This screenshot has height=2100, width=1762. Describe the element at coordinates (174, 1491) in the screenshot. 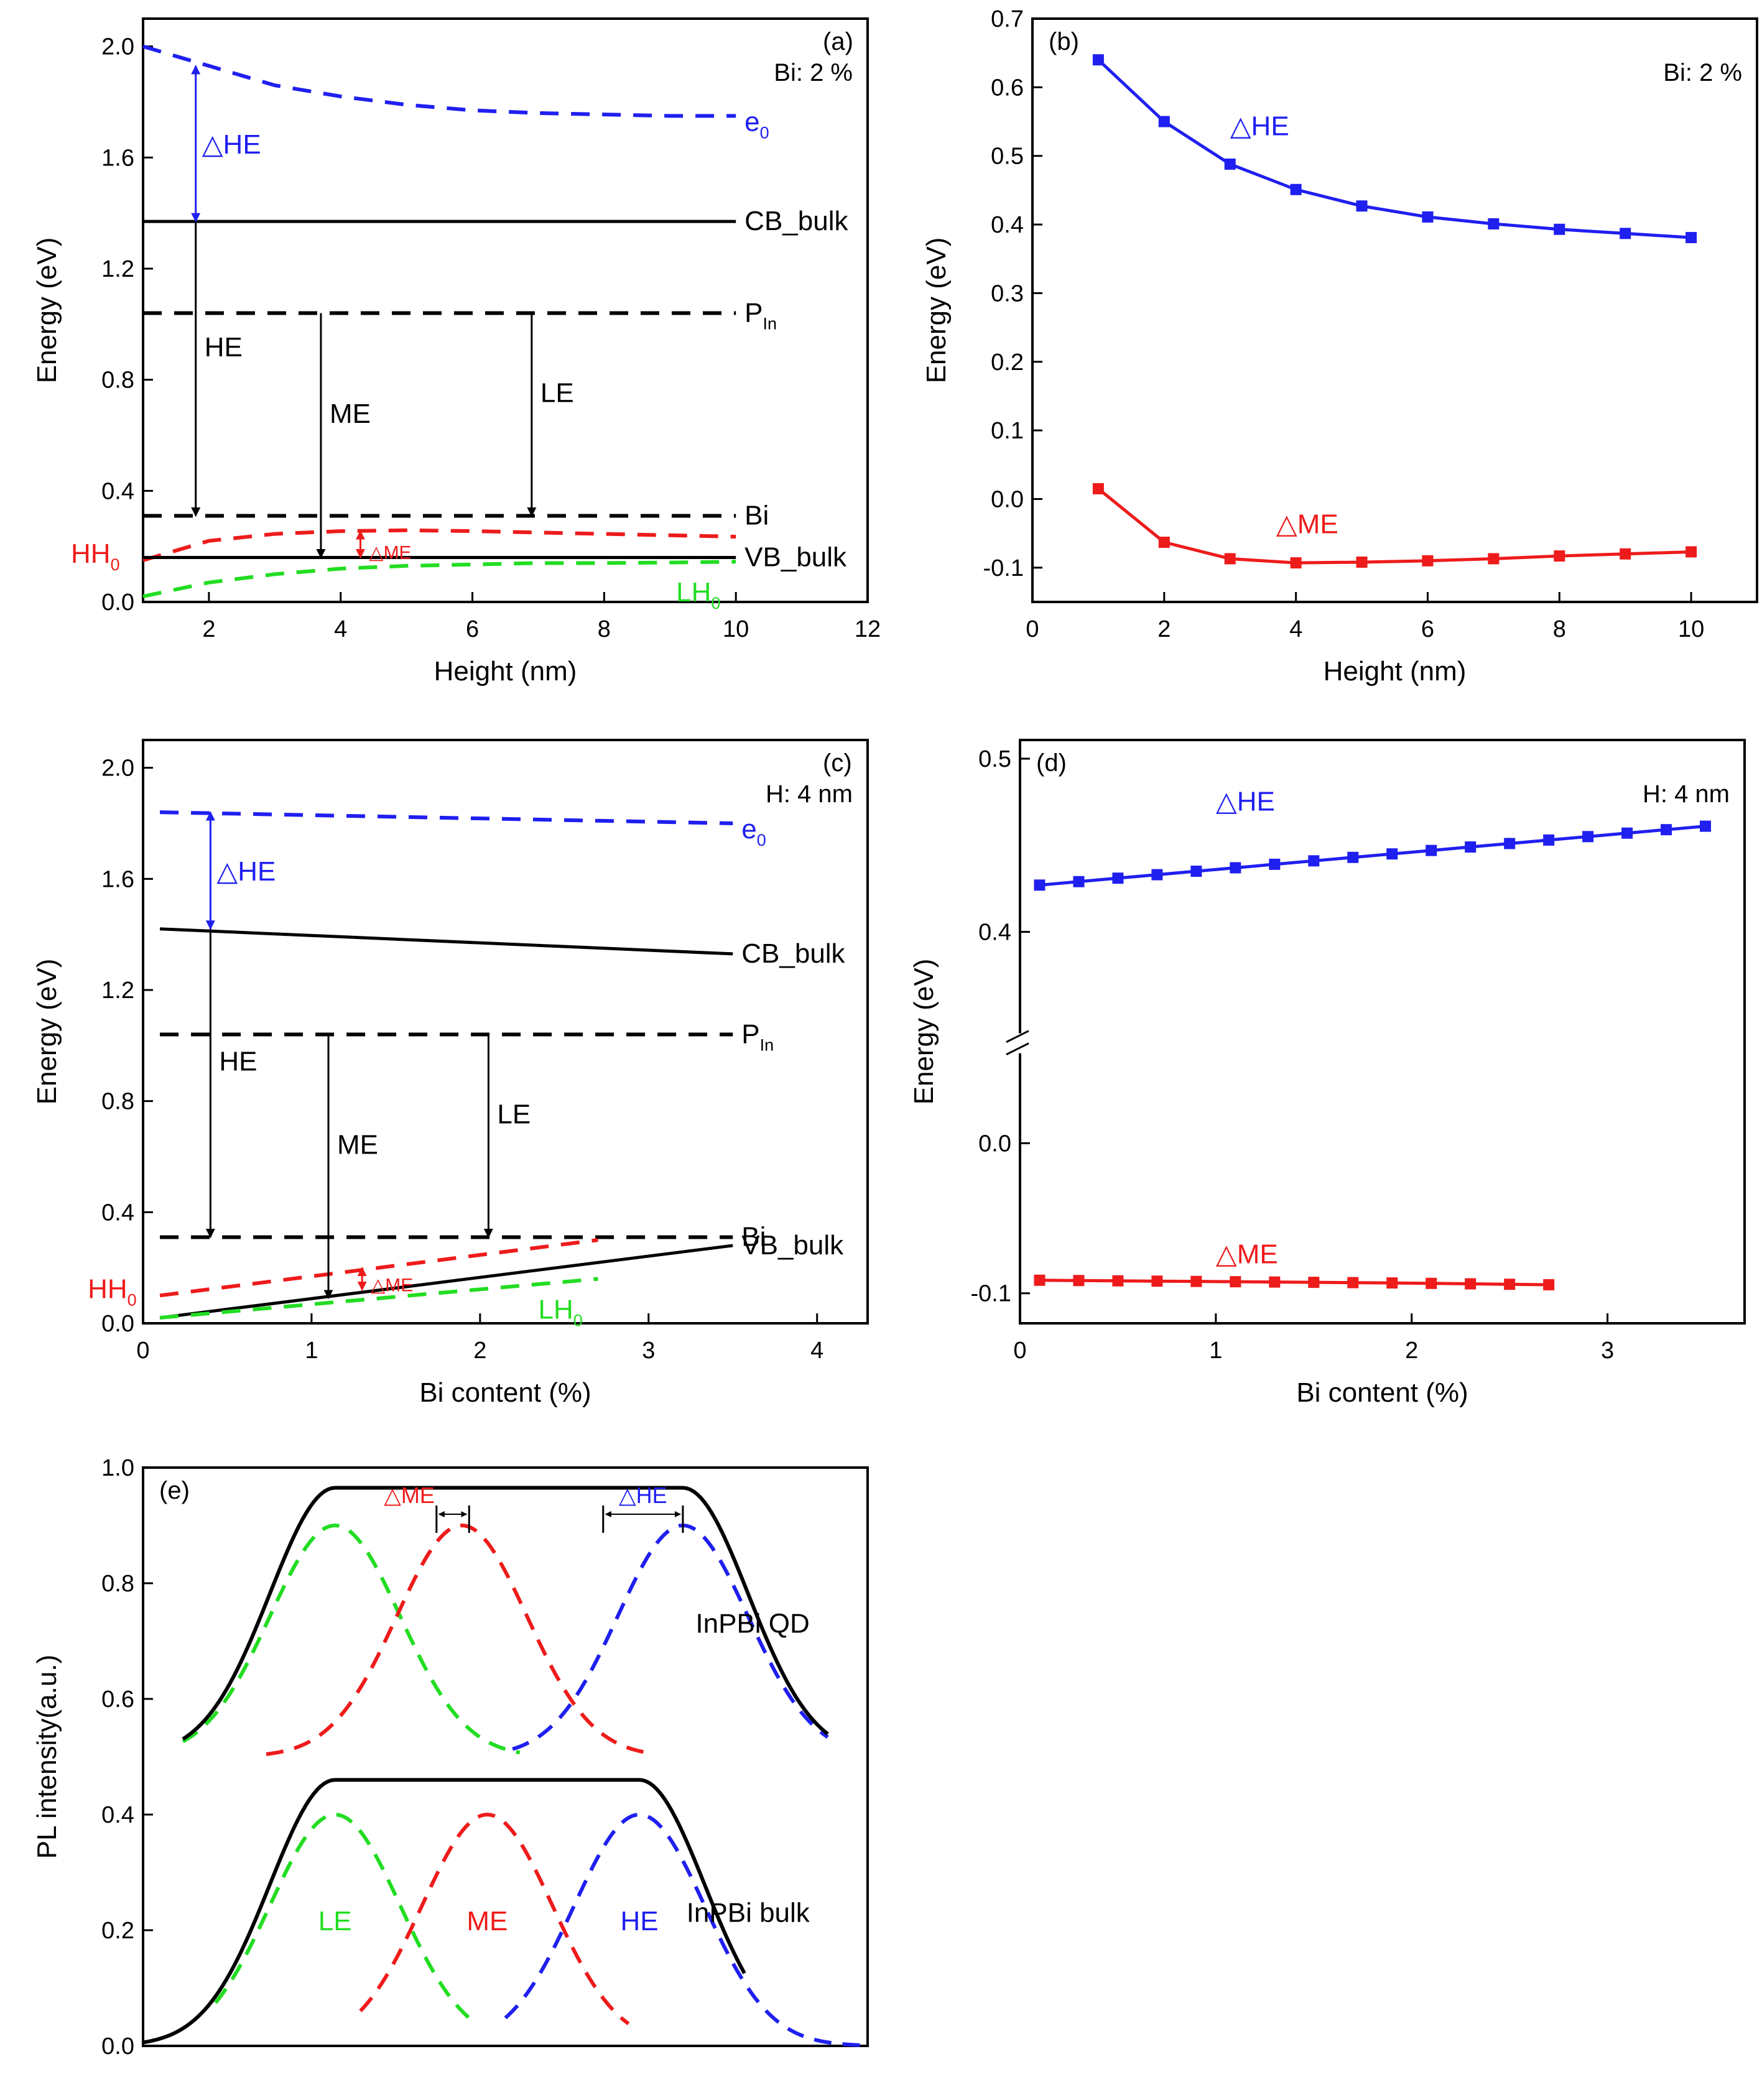

I see `panel-label: (e)` at that location.